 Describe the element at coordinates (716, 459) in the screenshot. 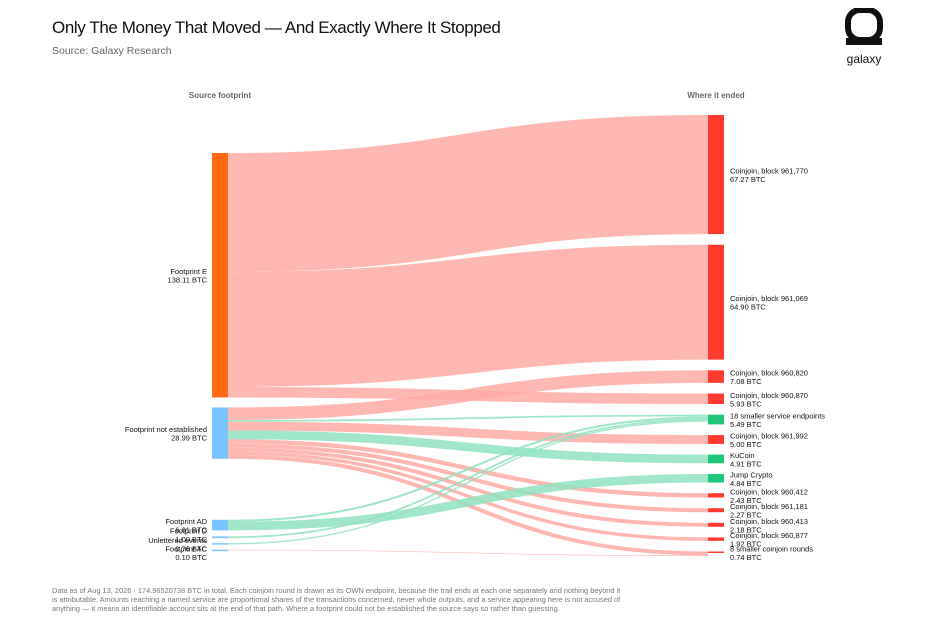

I see `target-node-kucoin` at that location.